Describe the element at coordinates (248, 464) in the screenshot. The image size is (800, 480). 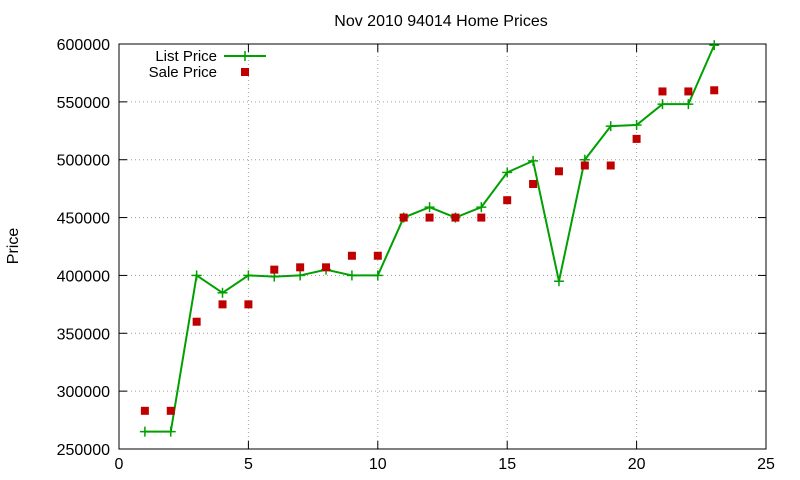
I see `x-tick-label: 5` at that location.